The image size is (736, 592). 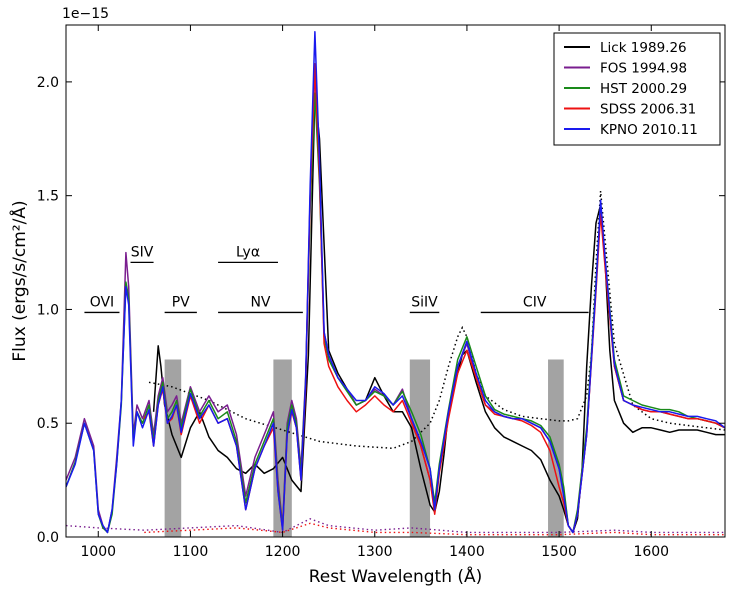 What do you see at coordinates (643, 69) in the screenshot?
I see `legend-label-fos-1994-98: FOS 1994.98` at bounding box center [643, 69].